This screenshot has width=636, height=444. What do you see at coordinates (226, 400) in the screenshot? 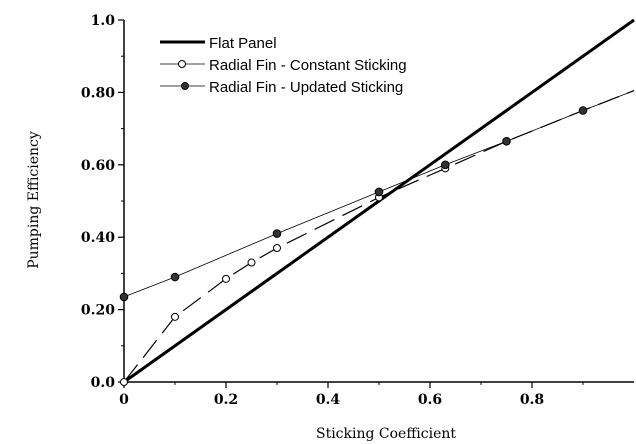
I see `x-tick-label: 0.2` at bounding box center [226, 400].